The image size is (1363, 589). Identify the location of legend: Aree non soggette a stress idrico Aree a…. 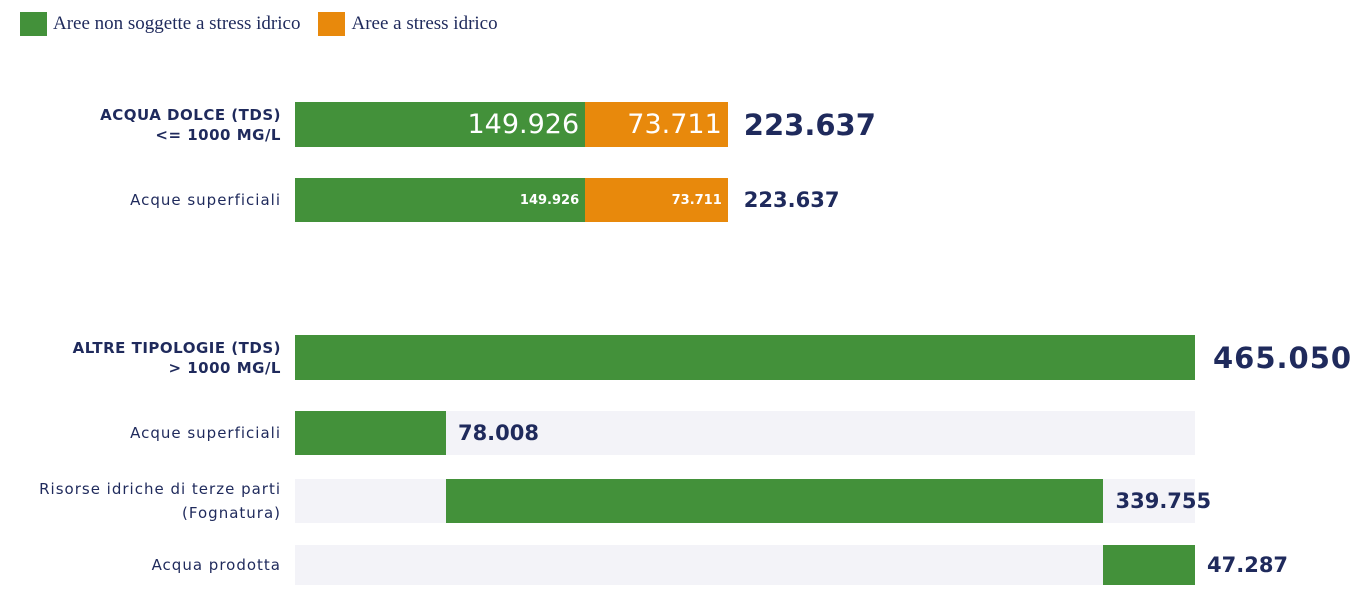
(268, 24).